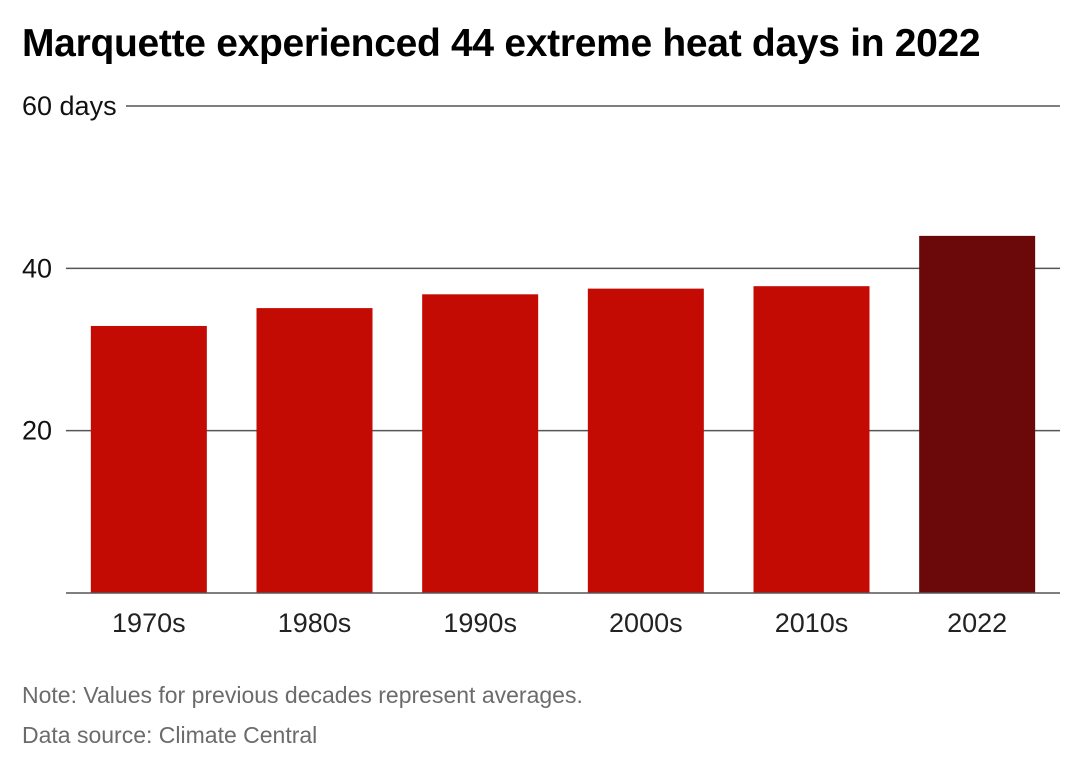 This screenshot has width=1080, height=770. I want to click on x-tick-label-2022: 2022, so click(977, 623).